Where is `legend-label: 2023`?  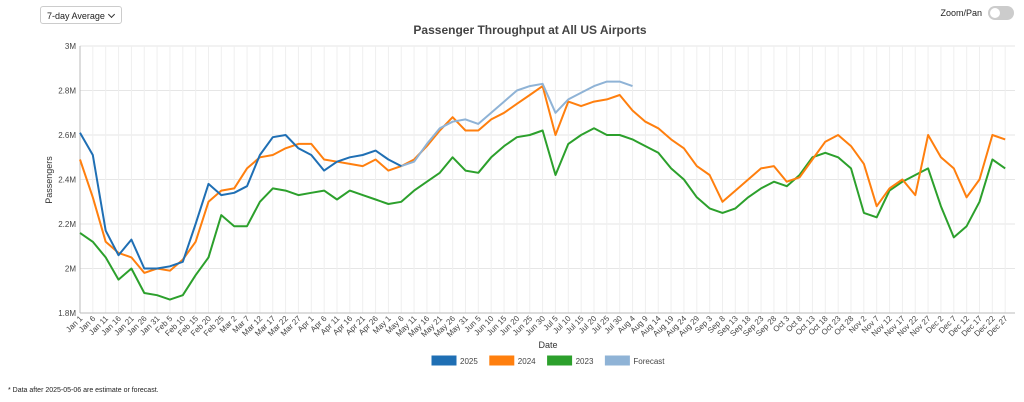
legend-label: 2023 is located at coordinates (585, 361).